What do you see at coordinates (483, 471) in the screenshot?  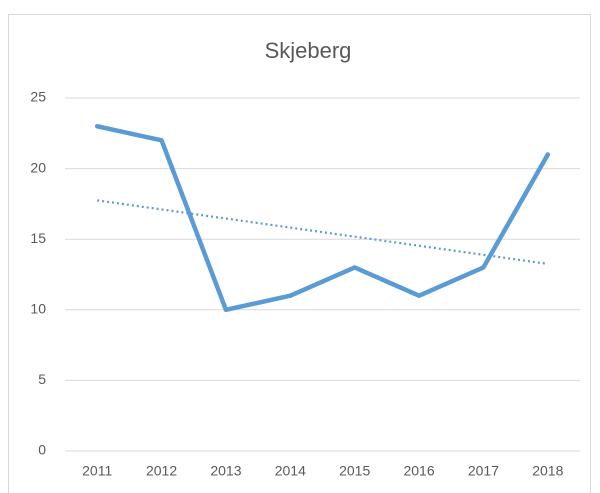 I see `x-tick-label: 2017` at bounding box center [483, 471].